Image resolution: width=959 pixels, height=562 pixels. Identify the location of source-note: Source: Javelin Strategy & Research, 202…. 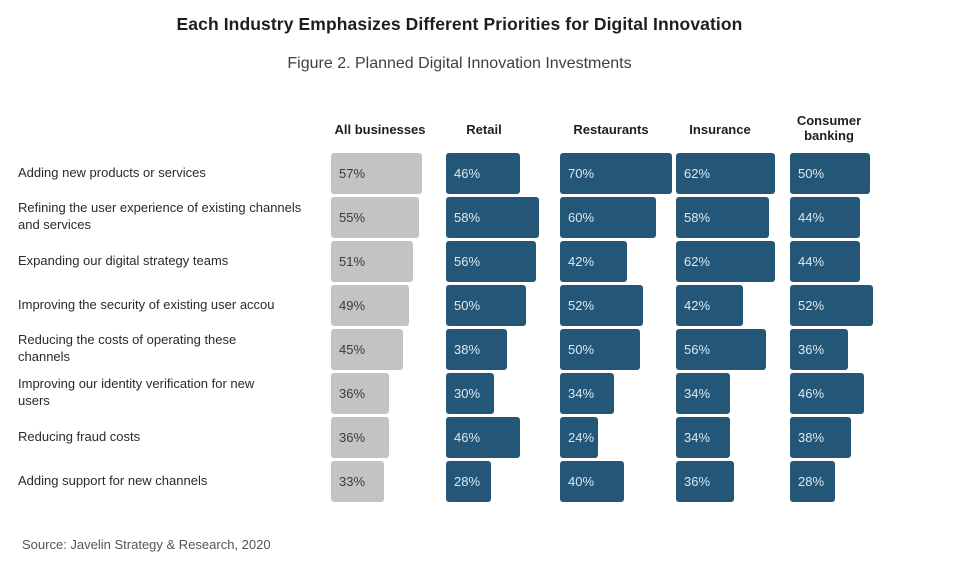
(146, 544).